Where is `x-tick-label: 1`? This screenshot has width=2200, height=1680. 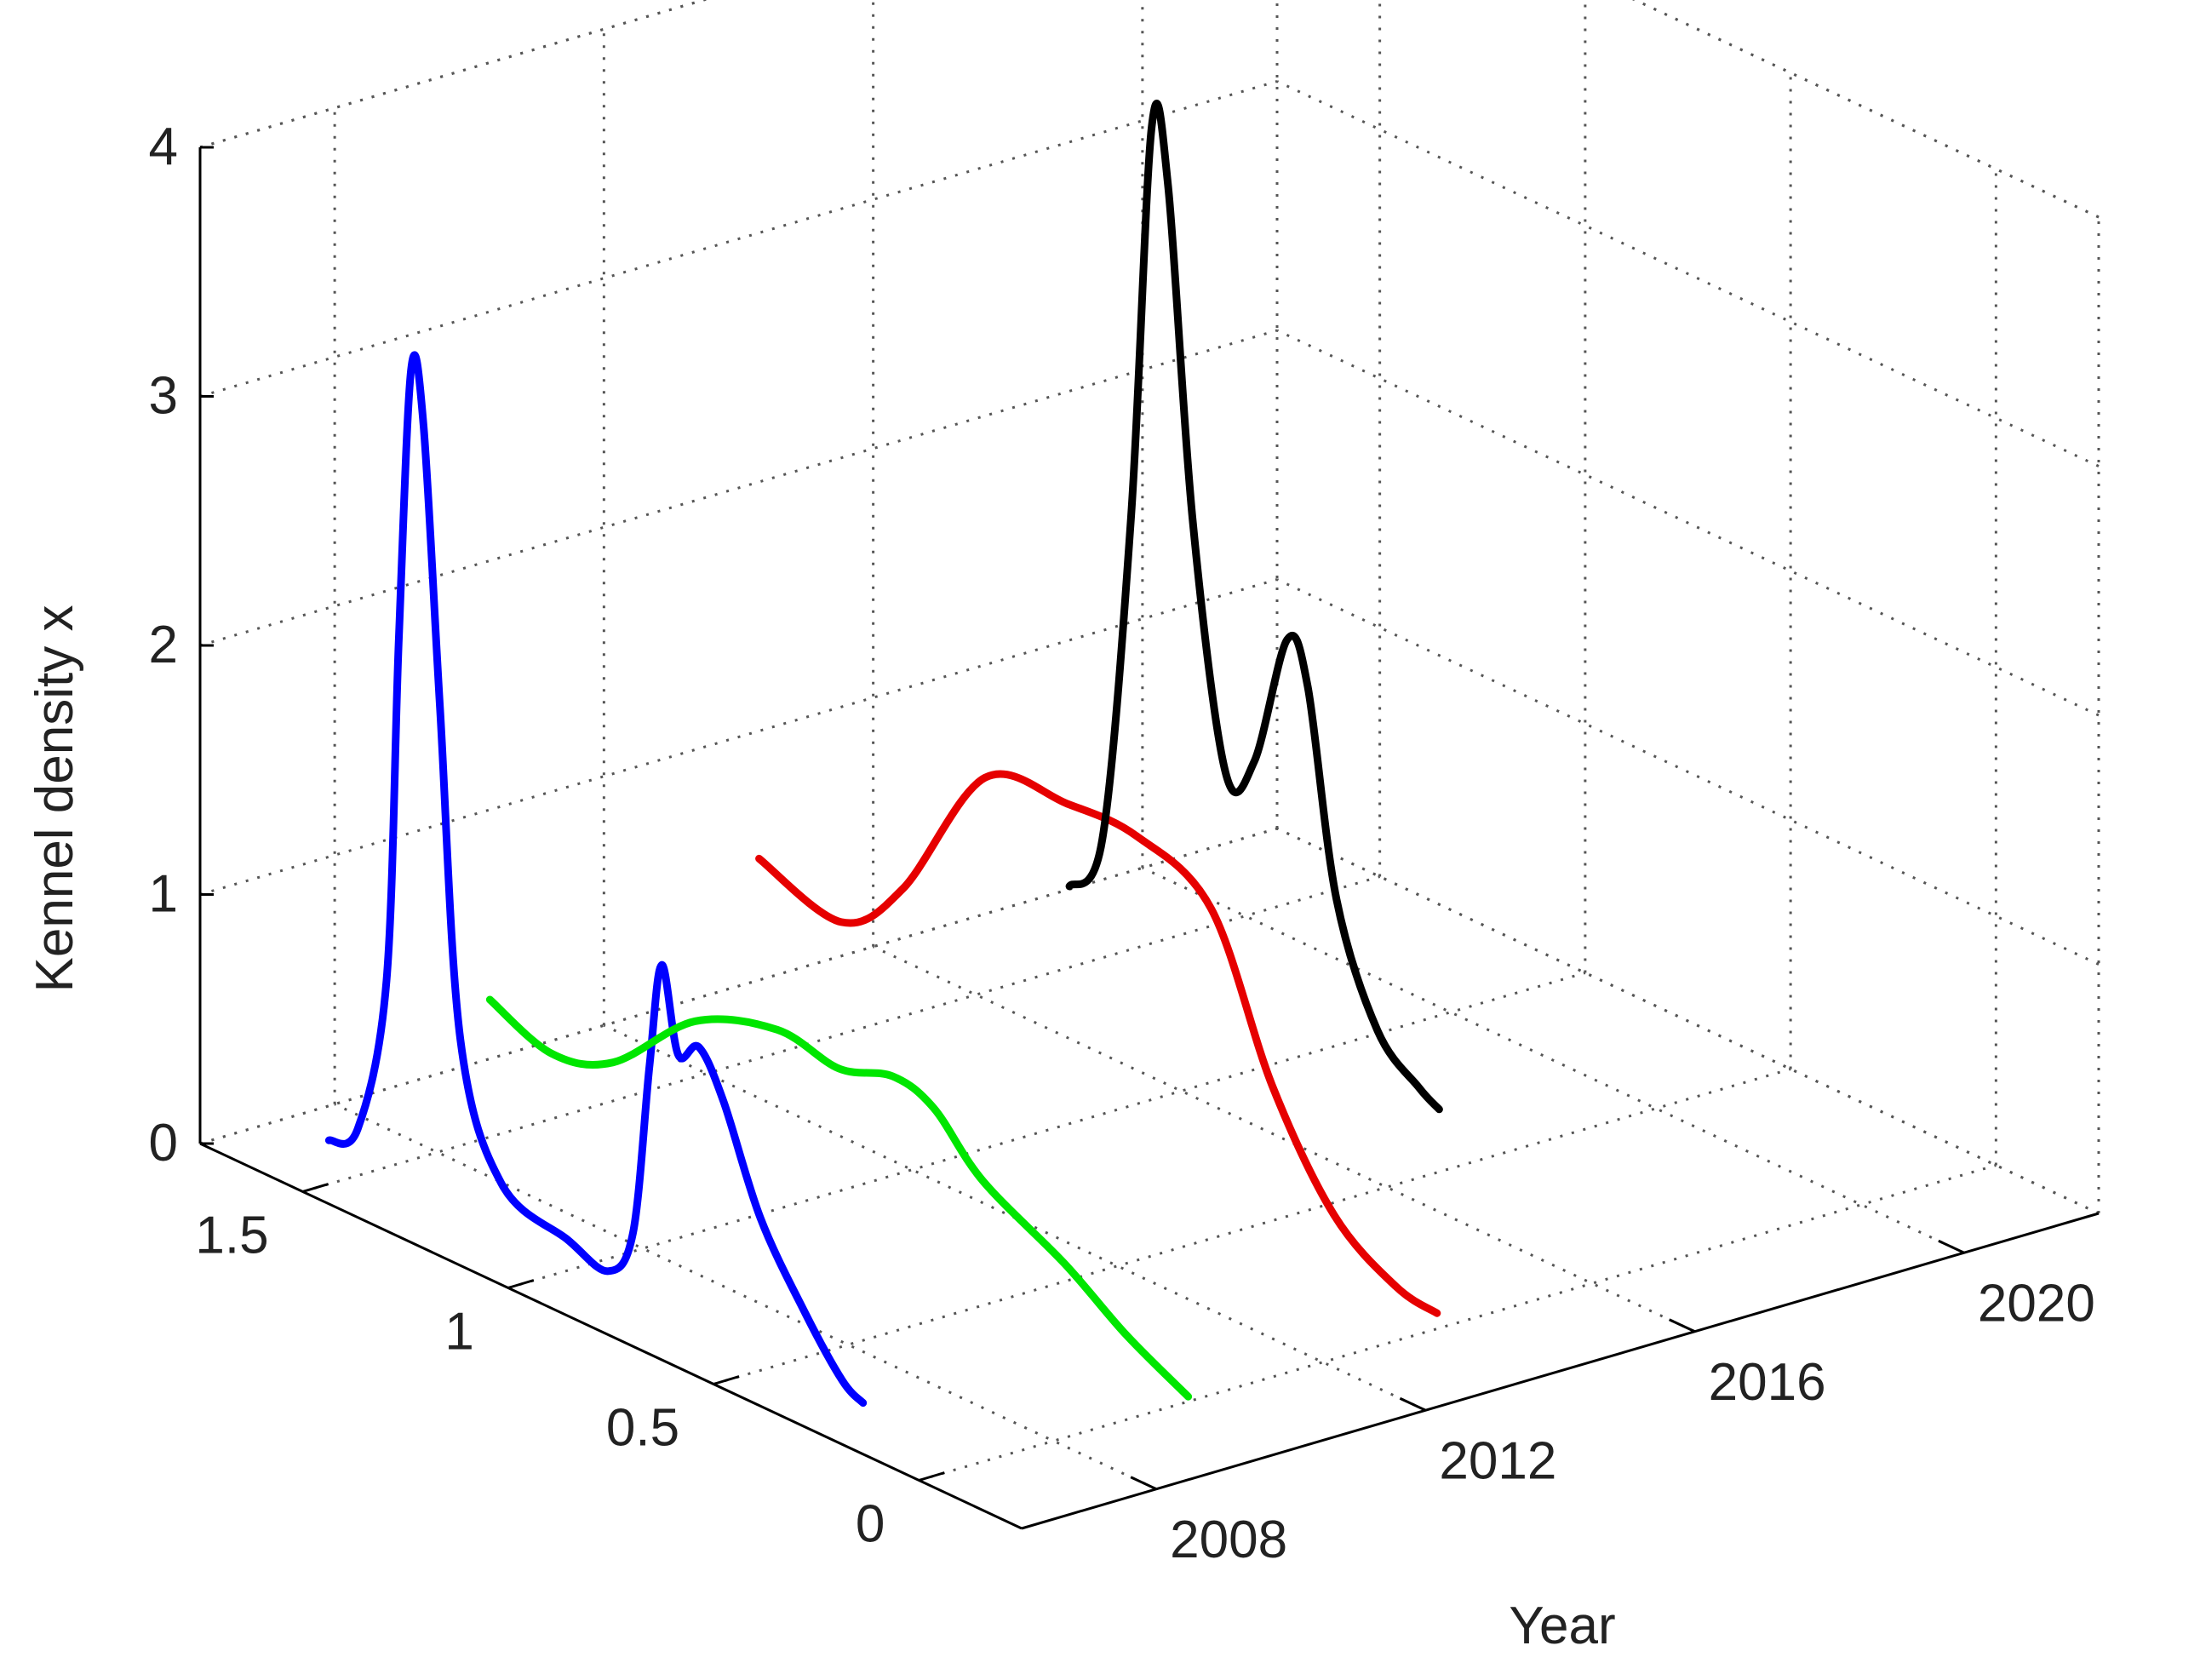 x-tick-label: 1 is located at coordinates (458, 1333).